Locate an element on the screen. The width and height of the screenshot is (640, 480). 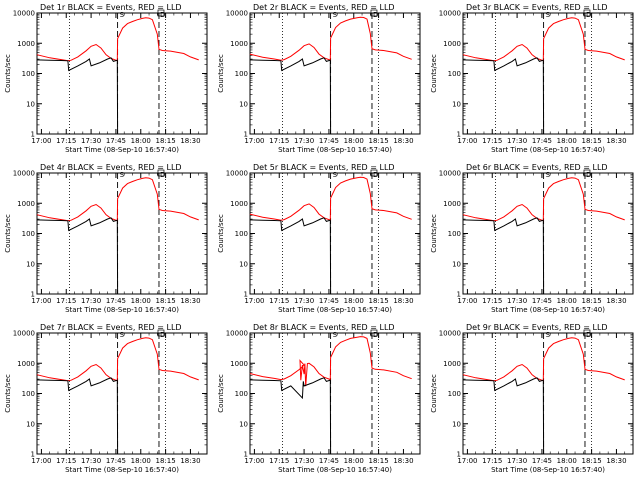
chart-title: Det 6r BLACK = Events, RED = LLD is located at coordinates (537, 167).